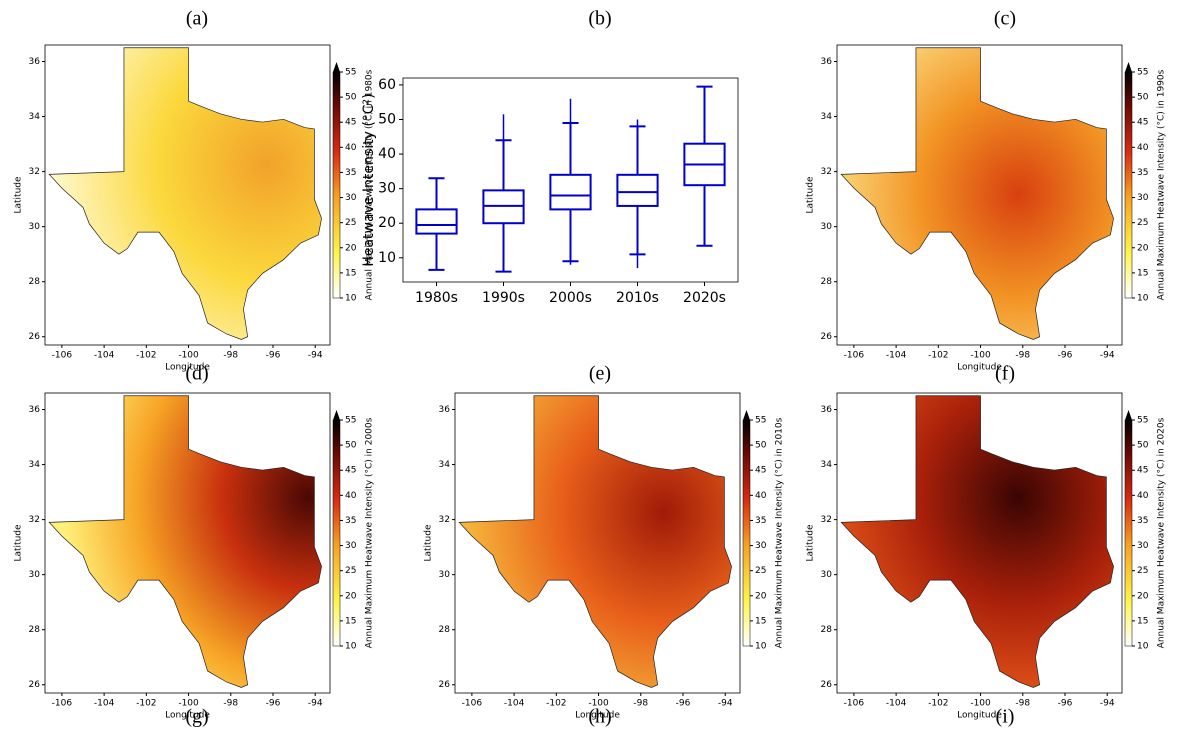 The width and height of the screenshot is (1197, 735). I want to click on x-tick-label: 2010s, so click(637, 298).